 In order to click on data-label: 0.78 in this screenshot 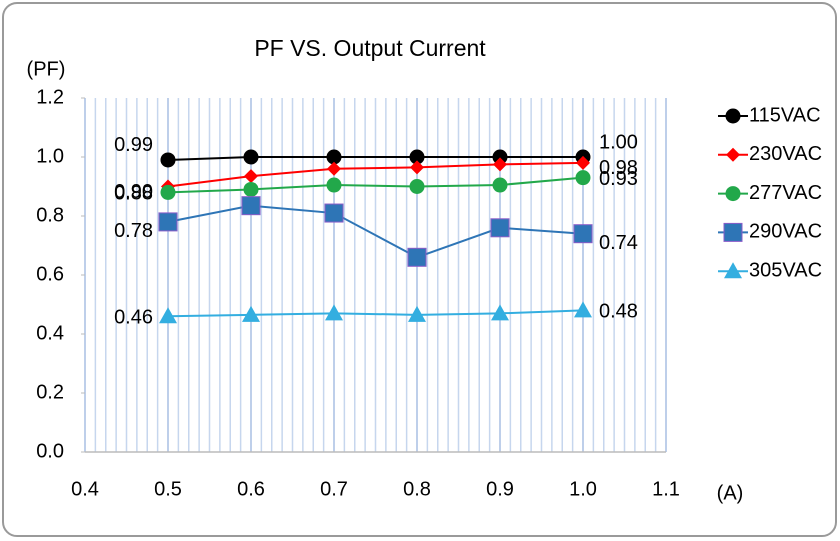, I will do `click(133, 231)`.